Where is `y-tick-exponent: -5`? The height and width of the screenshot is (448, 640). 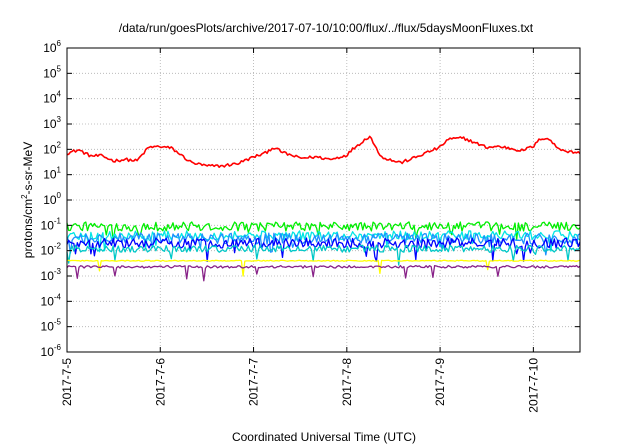 y-tick-exponent: -5 is located at coordinates (58, 322).